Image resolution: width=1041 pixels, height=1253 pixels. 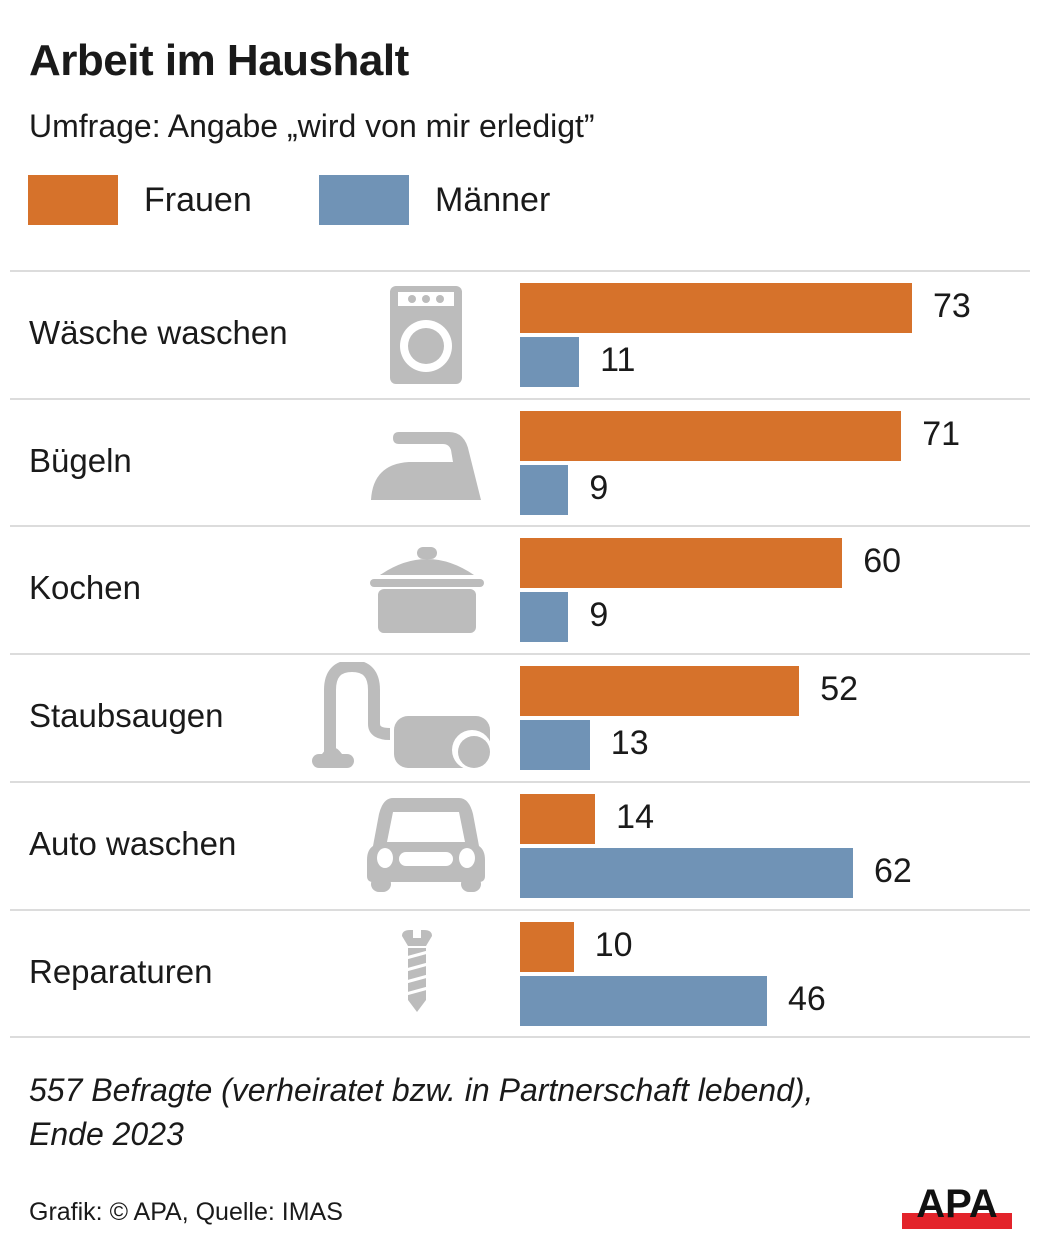 What do you see at coordinates (312, 126) in the screenshot?
I see `chart-subtitle: Umfrage: Angabe „wird von mir erledigt”` at bounding box center [312, 126].